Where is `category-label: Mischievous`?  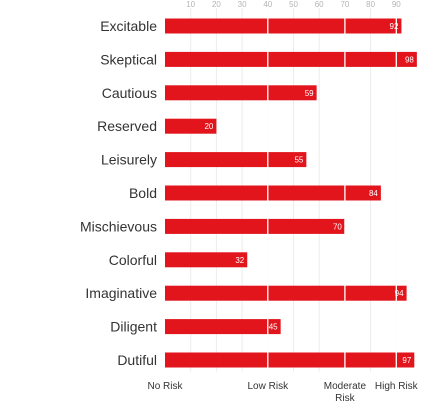 category-label: Mischievous is located at coordinates (118, 226).